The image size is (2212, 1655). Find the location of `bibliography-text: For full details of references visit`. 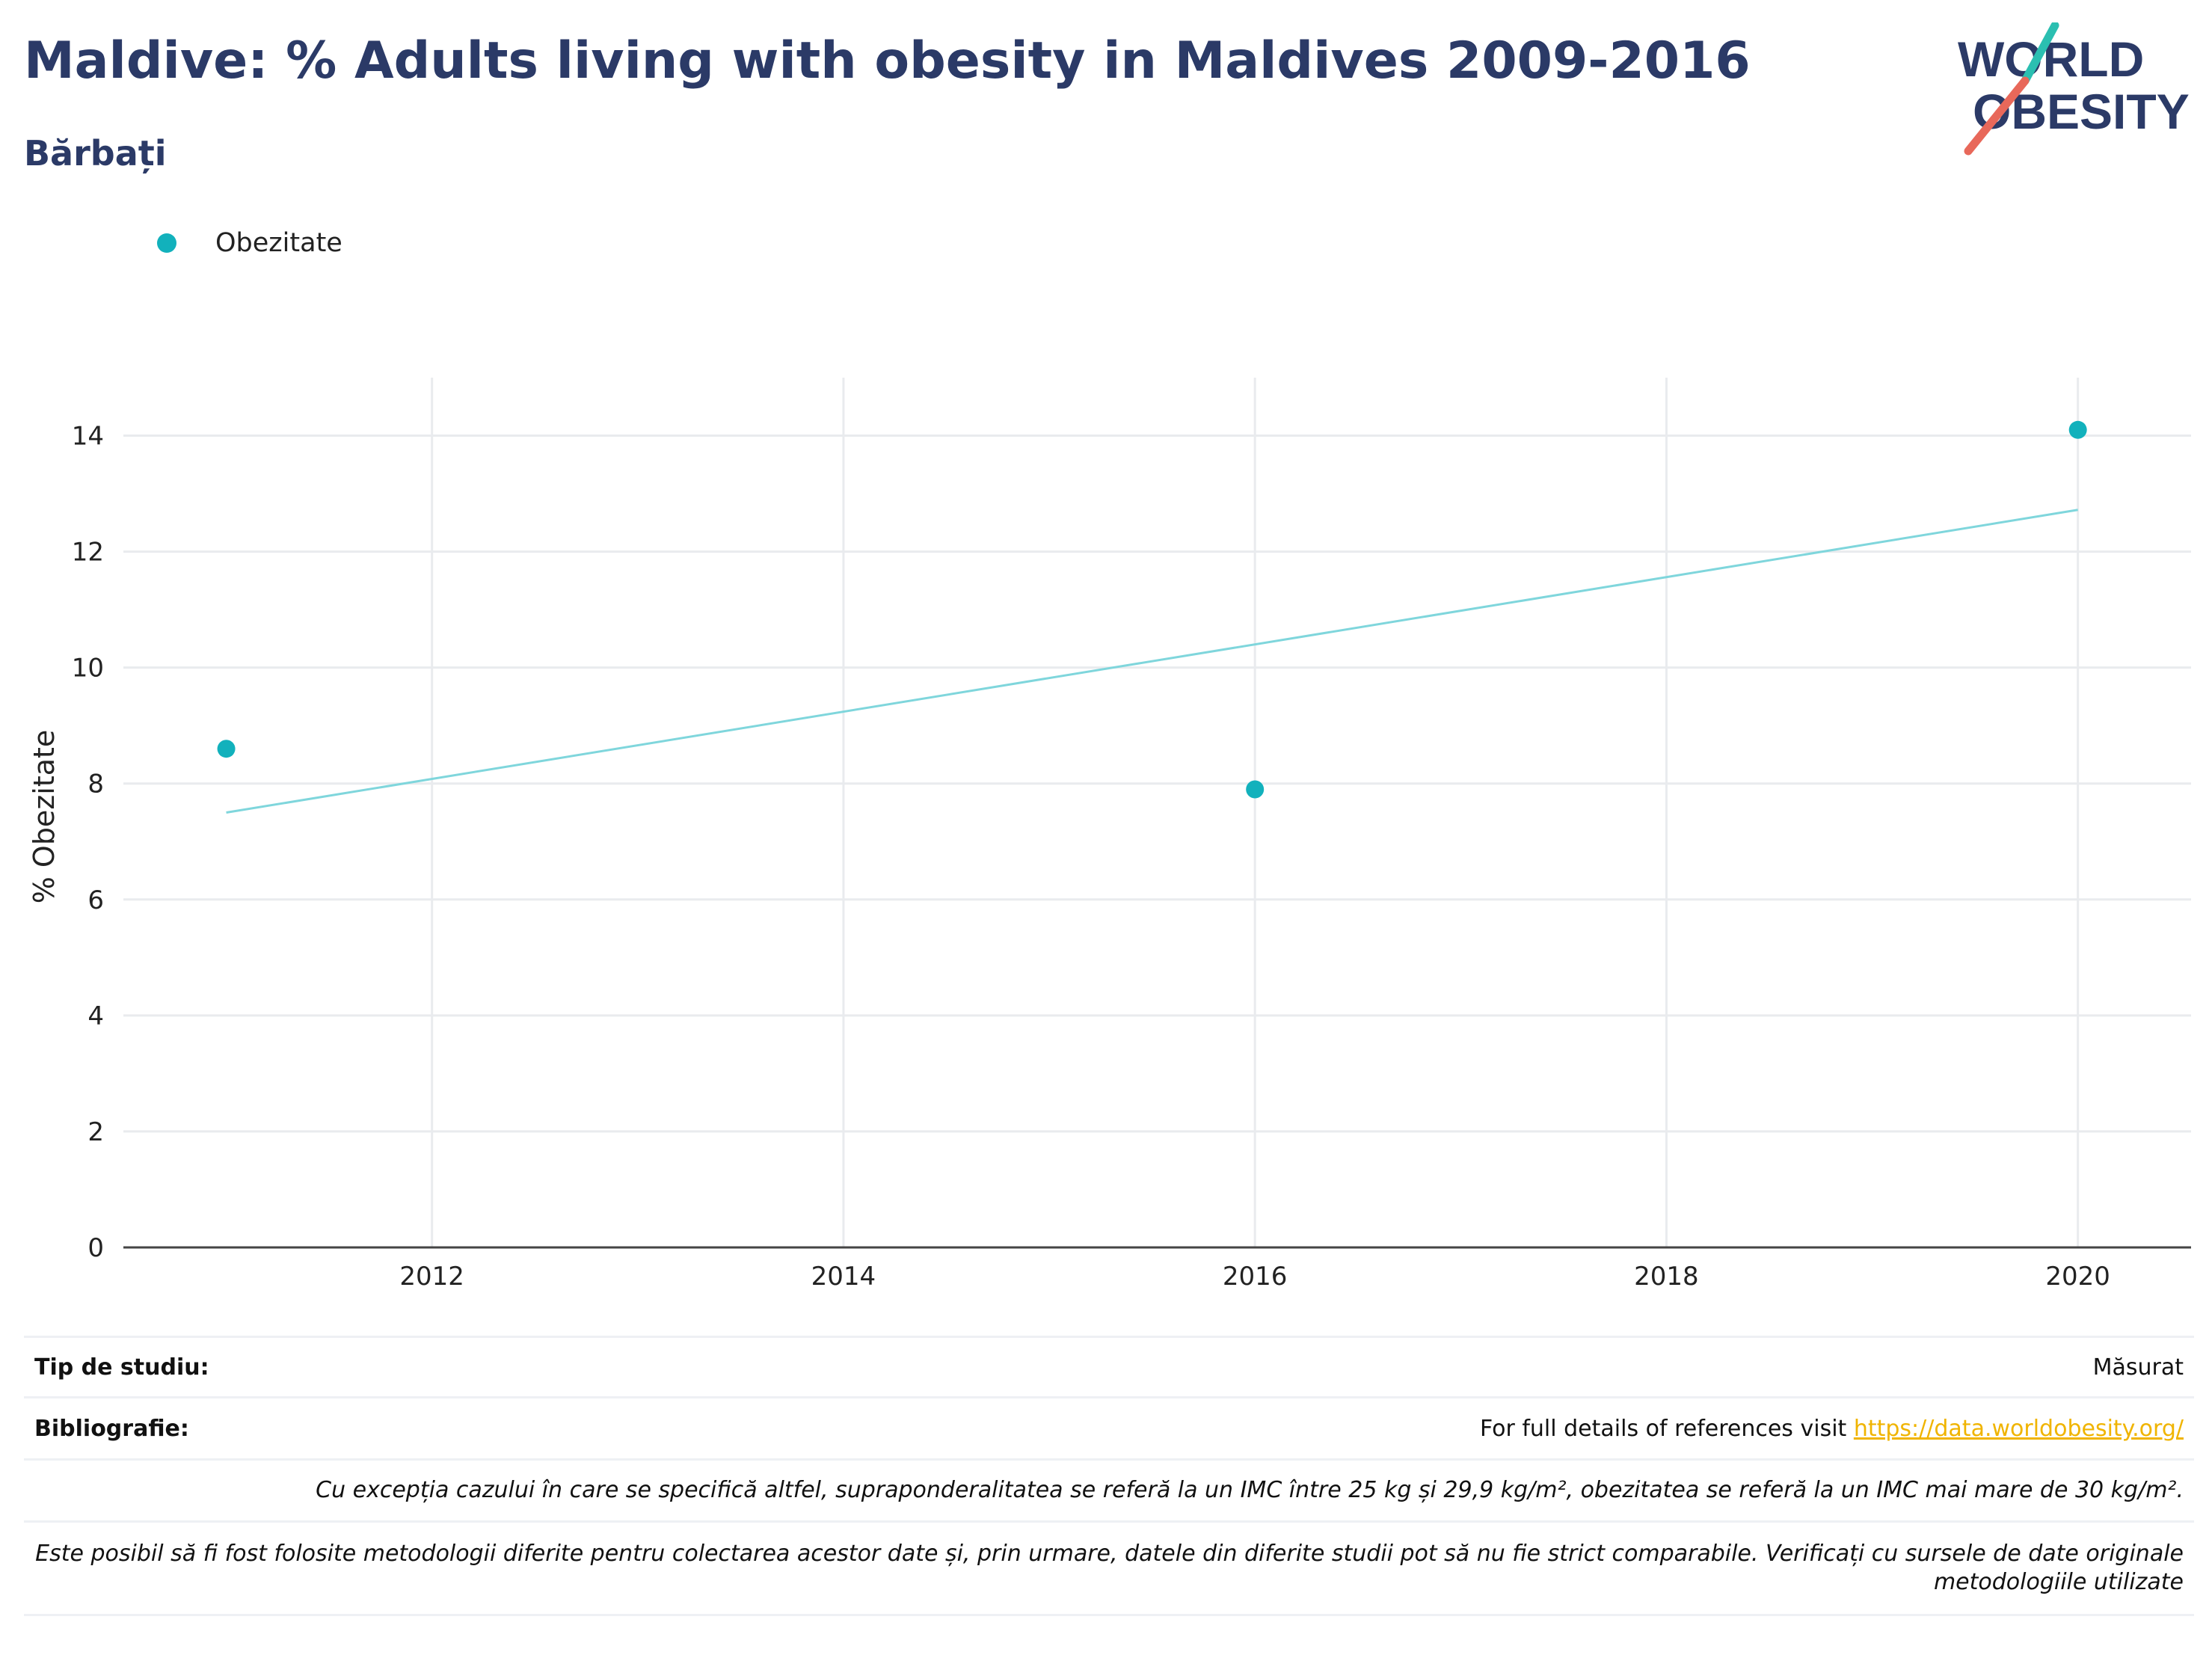

bibliography-text: For full details of references visit is located at coordinates (1663, 1428).